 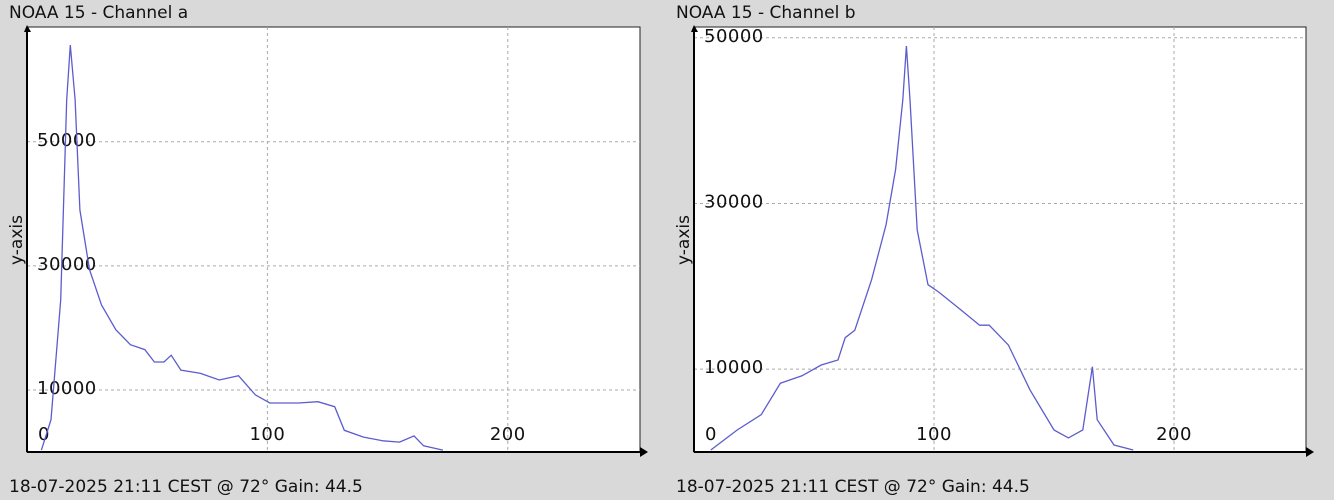 What do you see at coordinates (98, 13) in the screenshot?
I see `chart-title: NOAA 15 - Channel a` at bounding box center [98, 13].